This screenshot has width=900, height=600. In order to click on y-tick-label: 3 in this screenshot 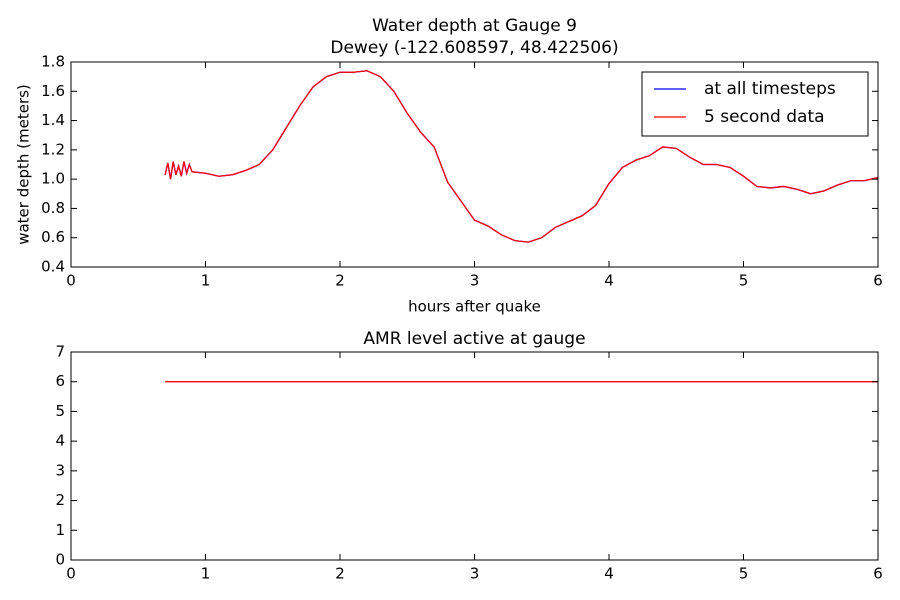, I will do `click(60, 470)`.